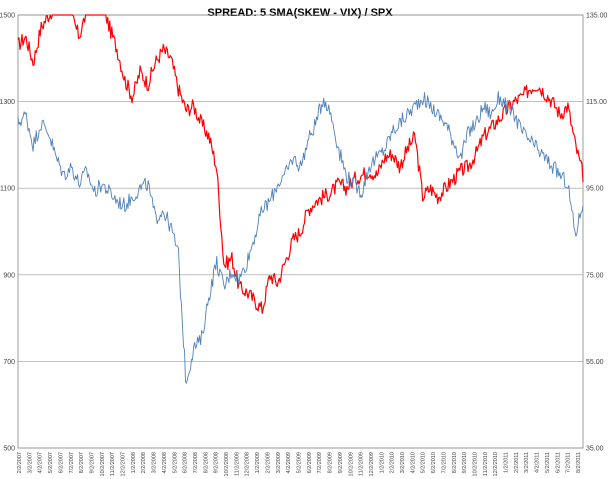 This screenshot has height=479, width=615. What do you see at coordinates (103, 464) in the screenshot?
I see `x-tick-label: 10/2/2007` at bounding box center [103, 464].